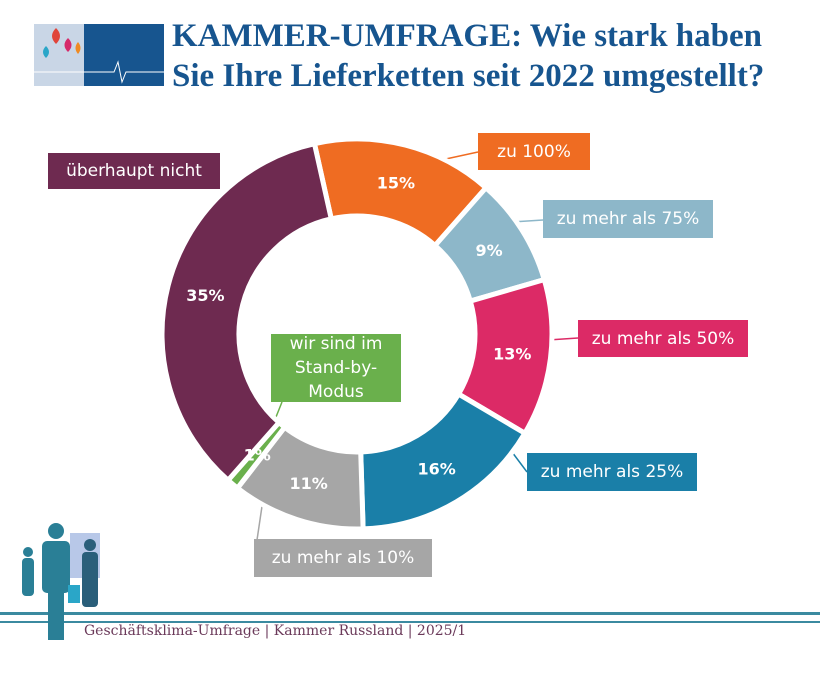  I want to click on slice-value-label: 13%, so click(512, 354).